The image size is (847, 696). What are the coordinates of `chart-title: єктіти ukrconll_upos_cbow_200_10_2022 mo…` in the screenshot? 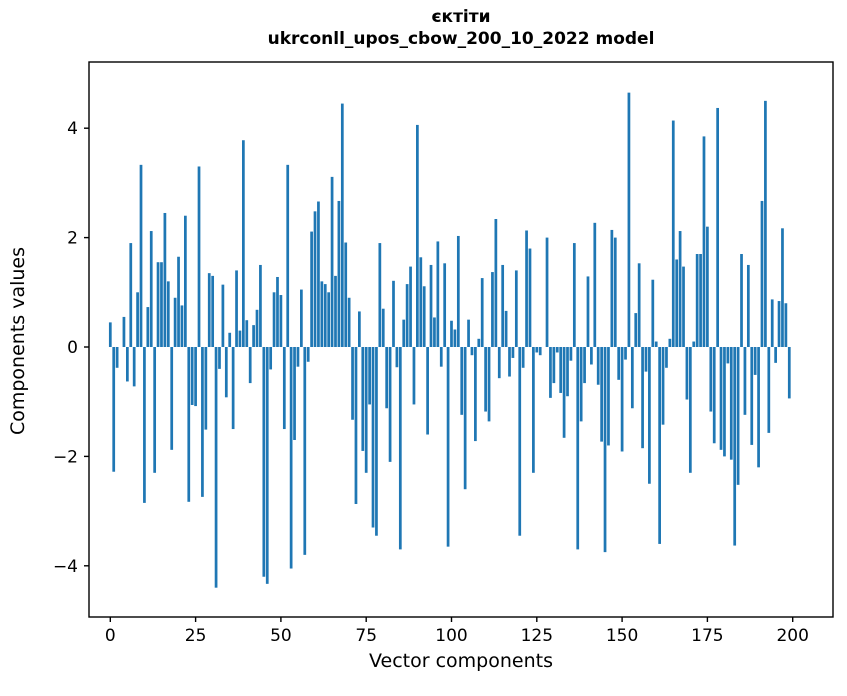 It's located at (461, 28).